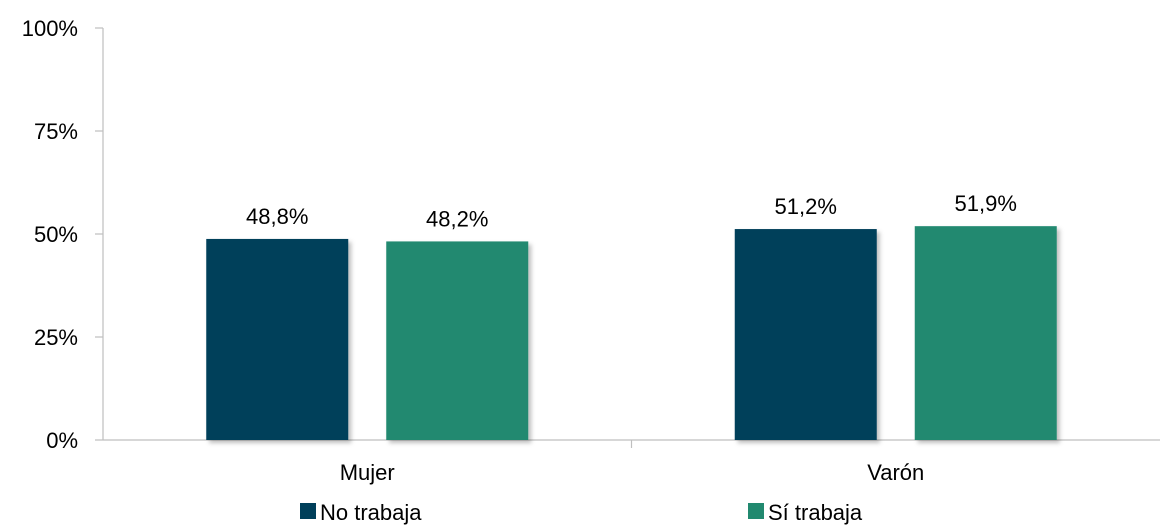 This screenshot has height=532, width=1165. What do you see at coordinates (56, 337) in the screenshot?
I see `y-tick-label: 25%` at bounding box center [56, 337].